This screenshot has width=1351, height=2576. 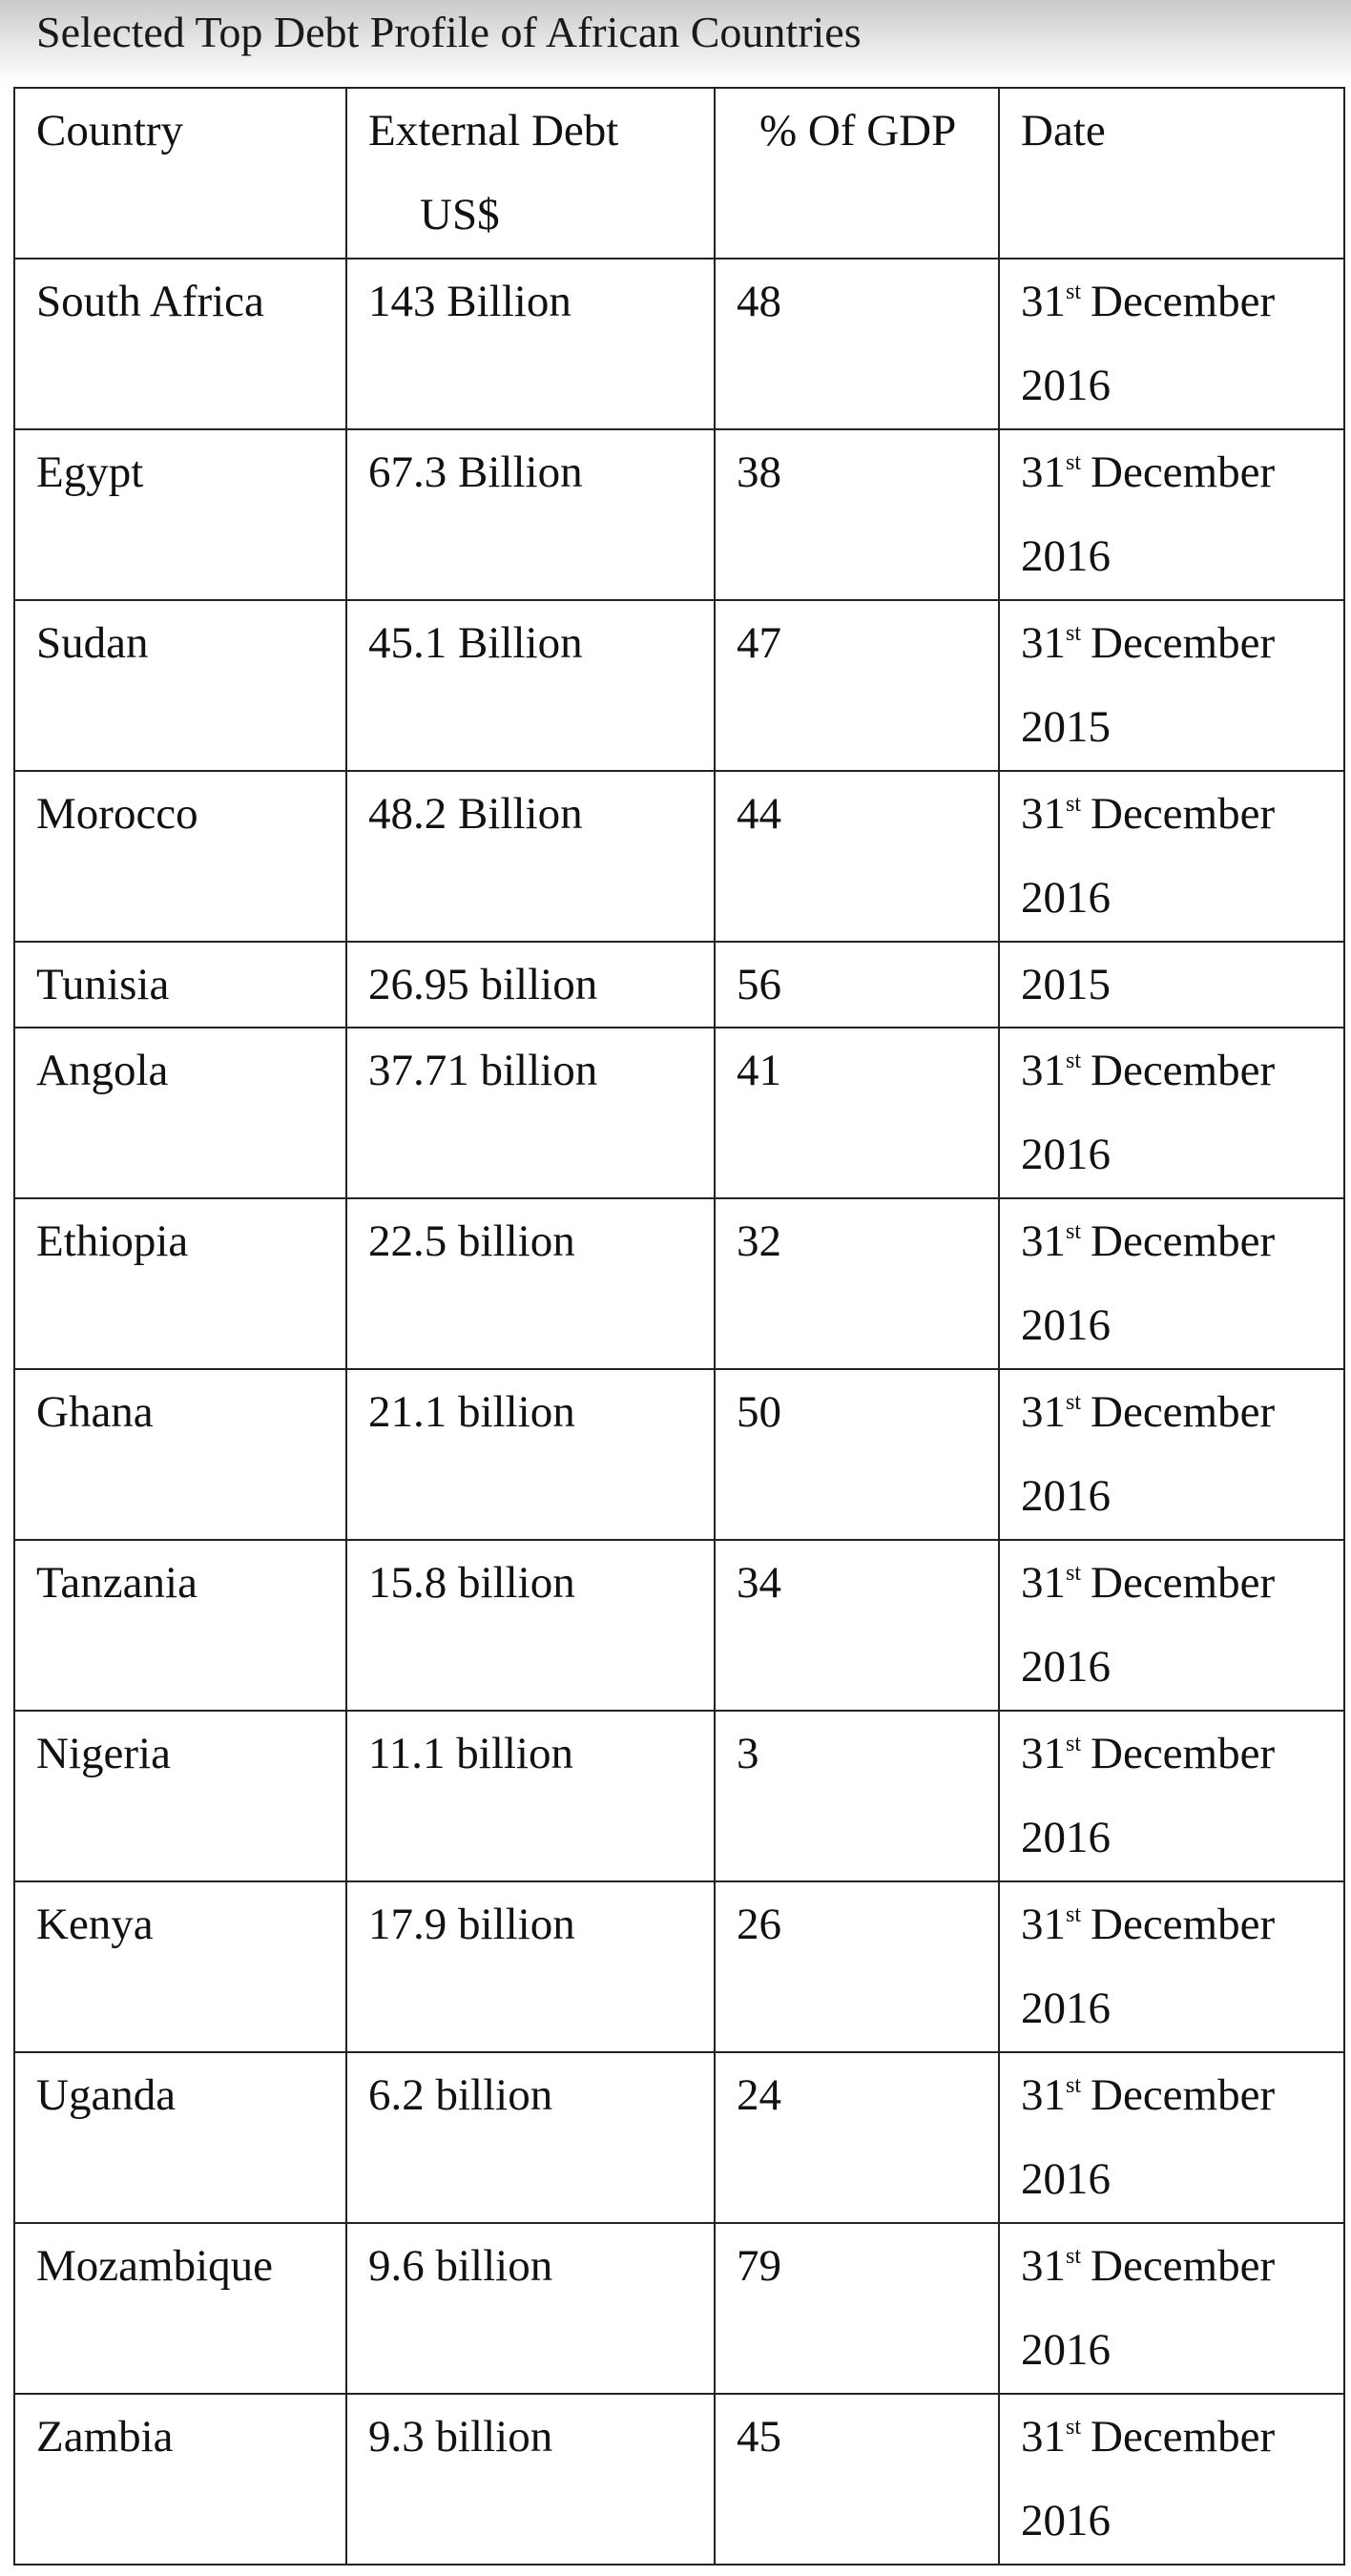 What do you see at coordinates (180, 1113) in the screenshot?
I see `cell-country: Angola` at bounding box center [180, 1113].